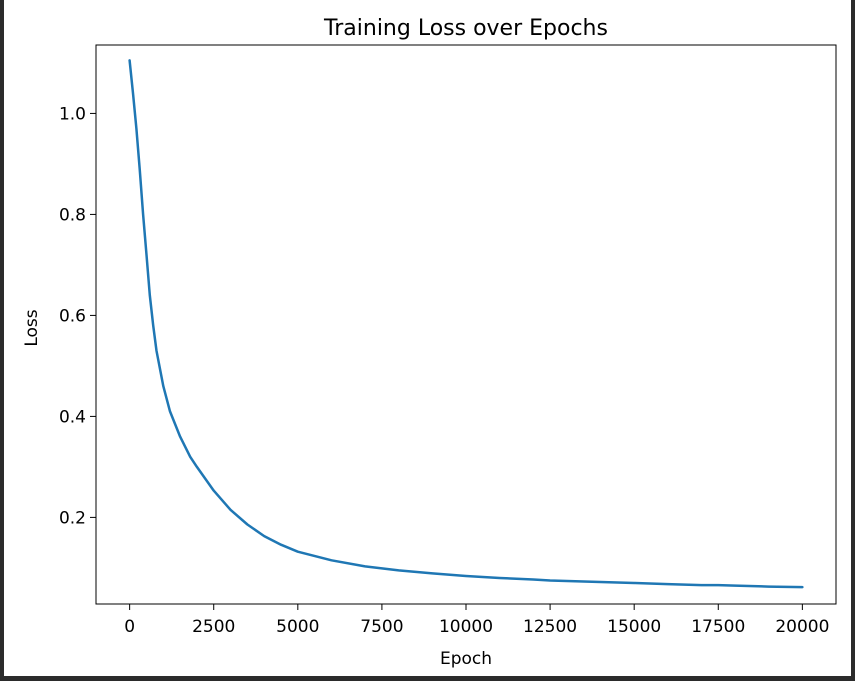 The width and height of the screenshot is (855, 681). Describe the element at coordinates (72, 114) in the screenshot. I see `y-tick-label: 1.0` at that location.